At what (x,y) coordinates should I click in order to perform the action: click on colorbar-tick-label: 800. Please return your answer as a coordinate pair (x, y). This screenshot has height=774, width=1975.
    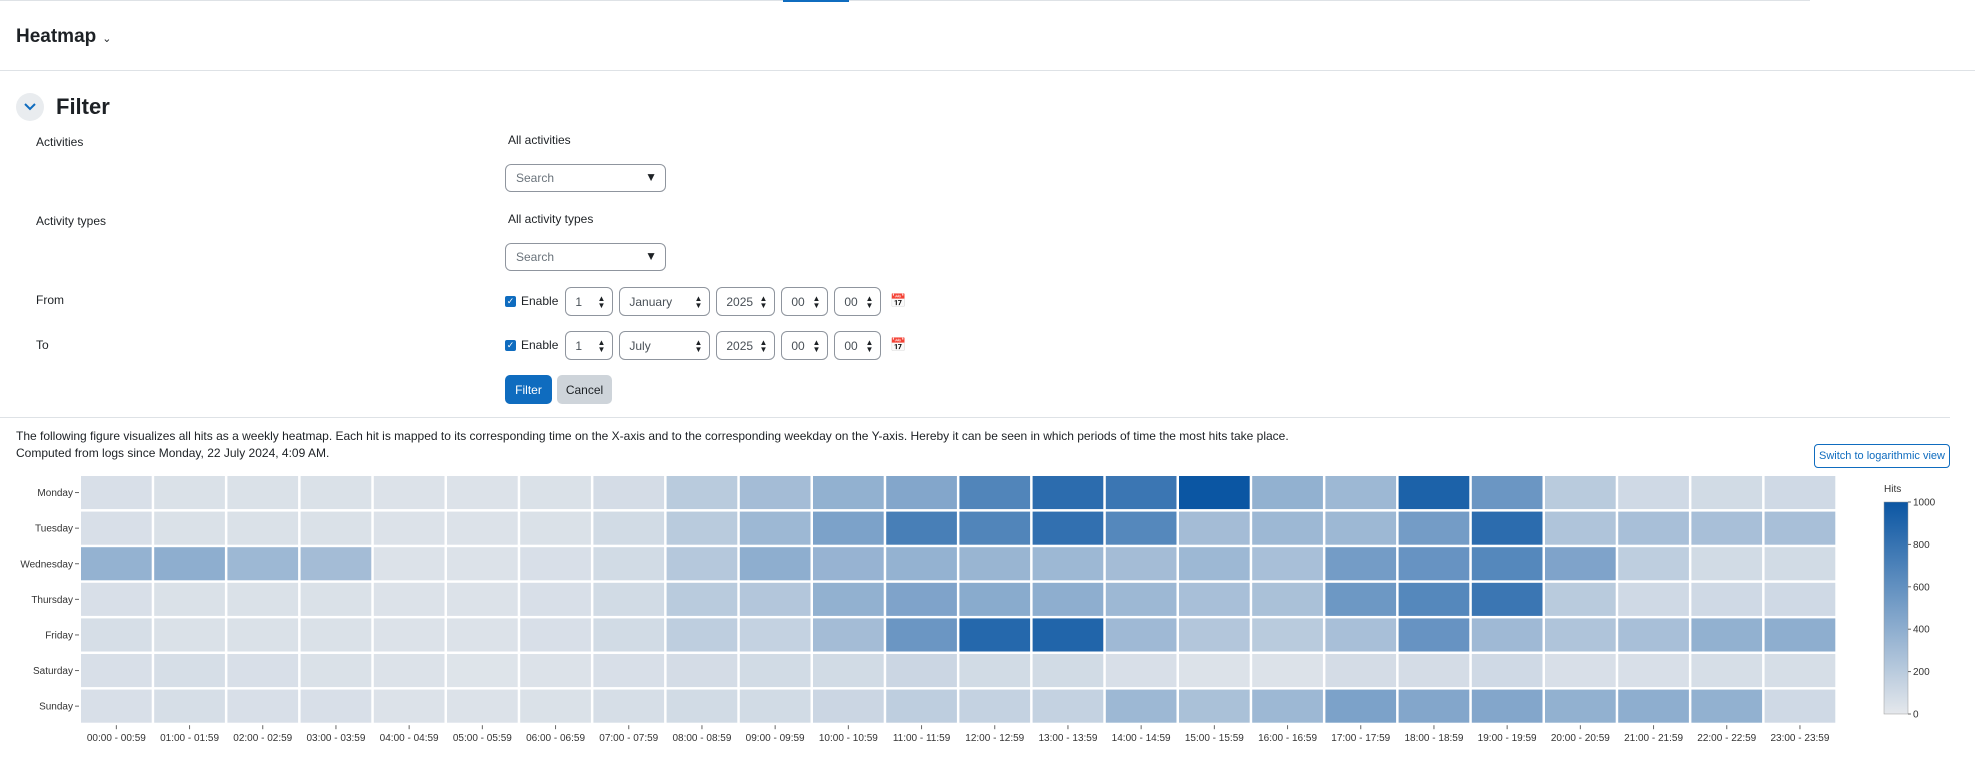
    Looking at the image, I should click on (1921, 545).